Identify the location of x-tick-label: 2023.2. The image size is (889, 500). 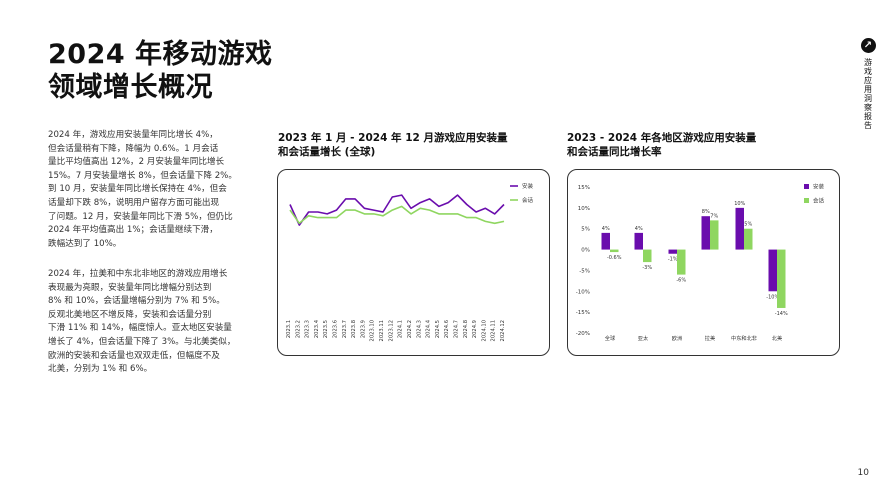
(298, 329).